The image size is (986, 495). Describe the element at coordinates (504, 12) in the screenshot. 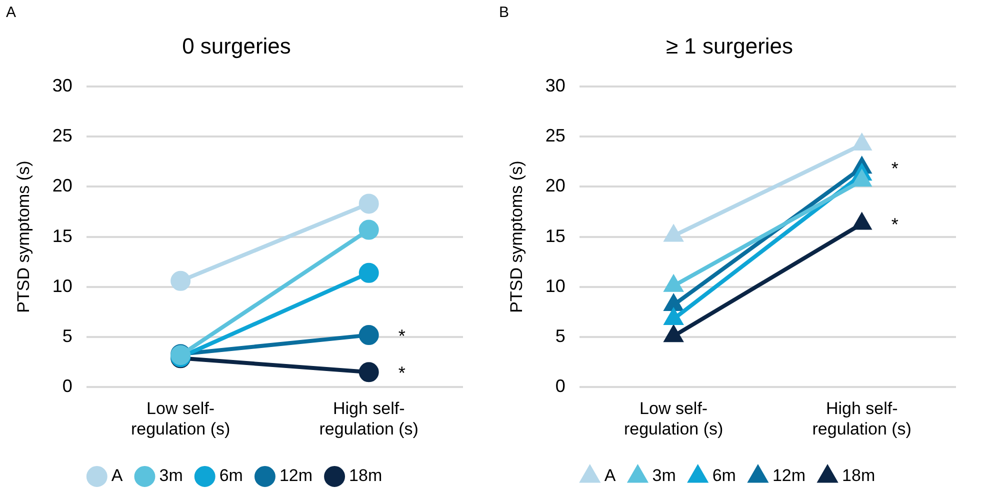

I see `text: B` at that location.